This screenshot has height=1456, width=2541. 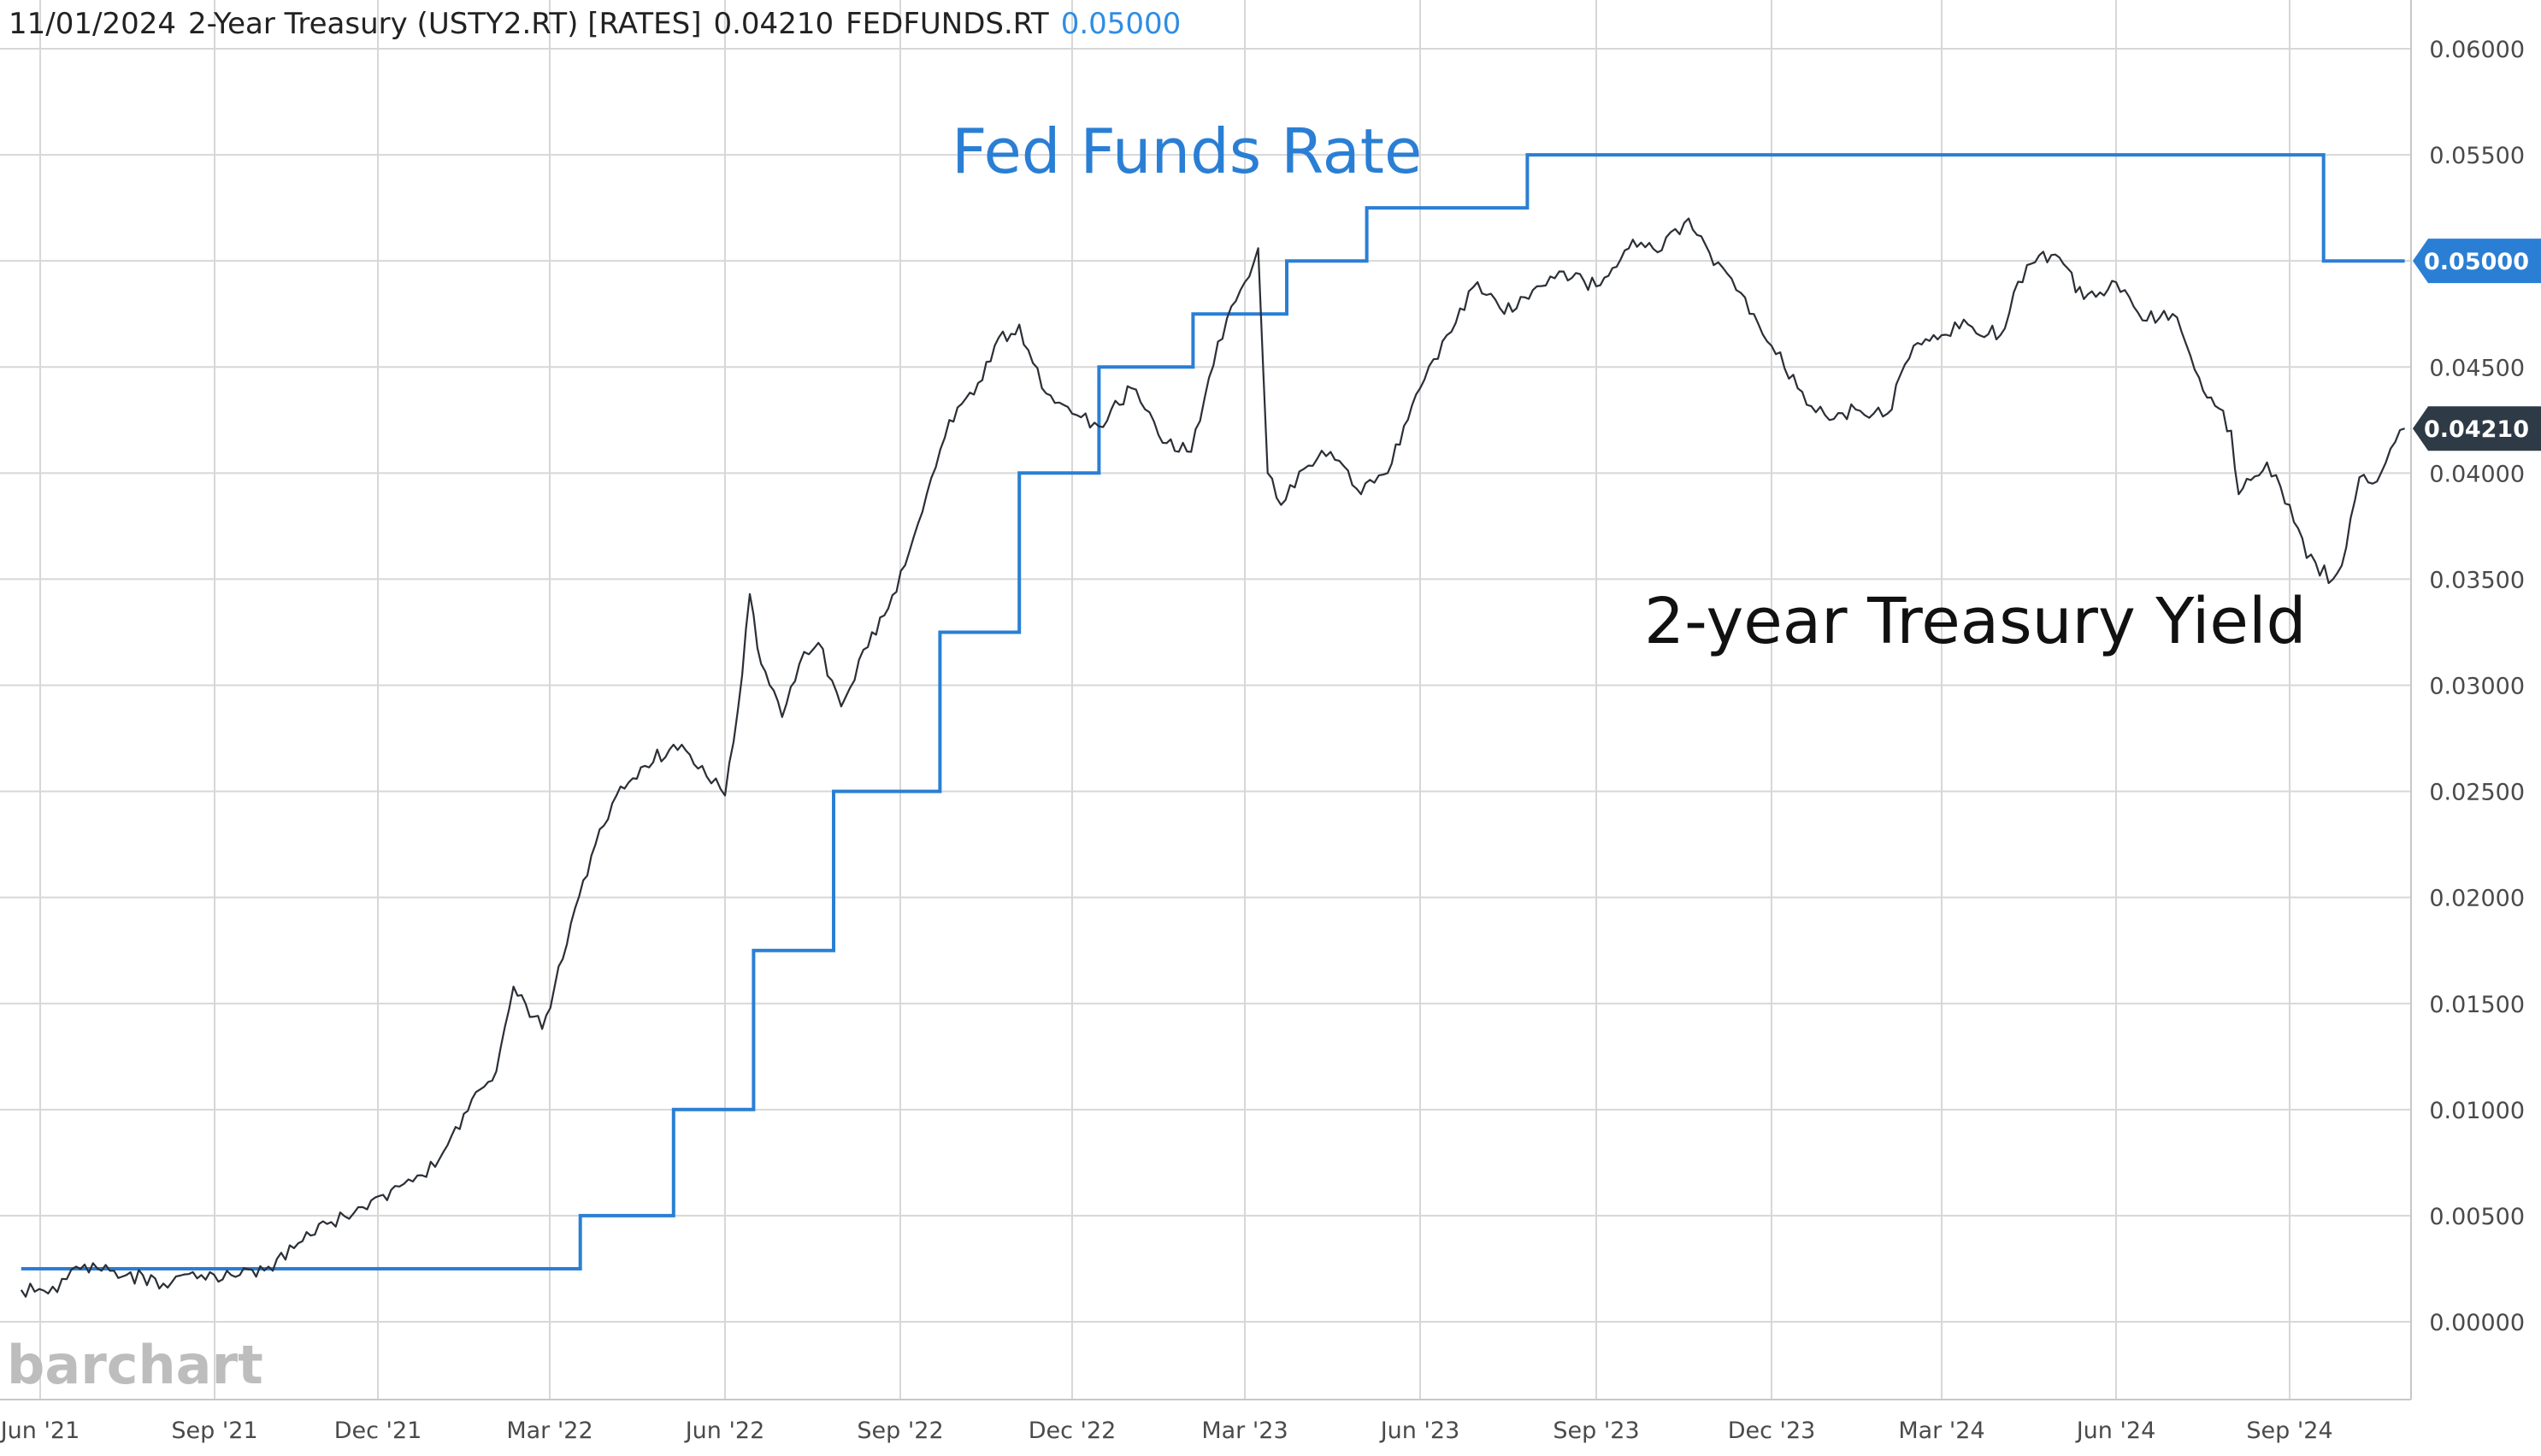 What do you see at coordinates (1975, 621) in the screenshot?
I see `treasury-annotation: 2-year Treasury Yield` at bounding box center [1975, 621].